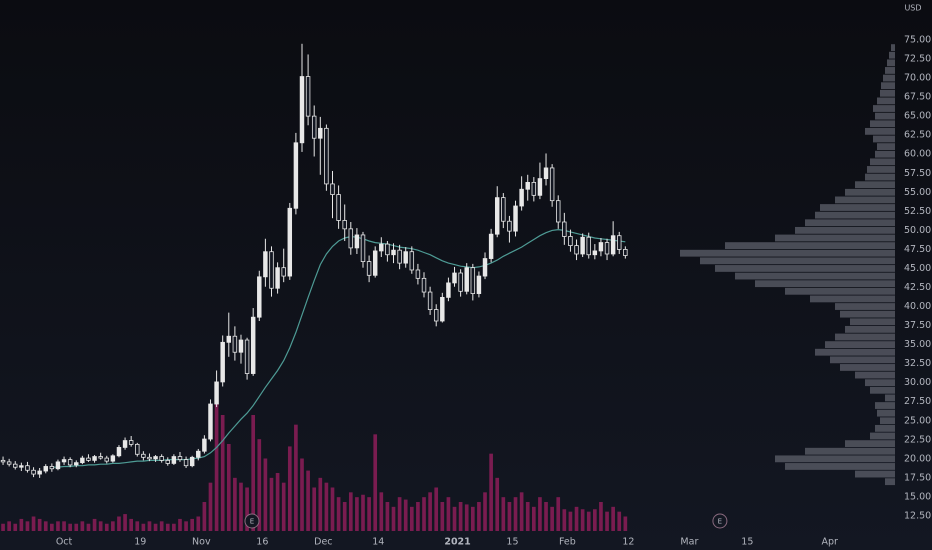  What do you see at coordinates (917, 154) in the screenshot?
I see `y-tick-label: 60.00` at bounding box center [917, 154].